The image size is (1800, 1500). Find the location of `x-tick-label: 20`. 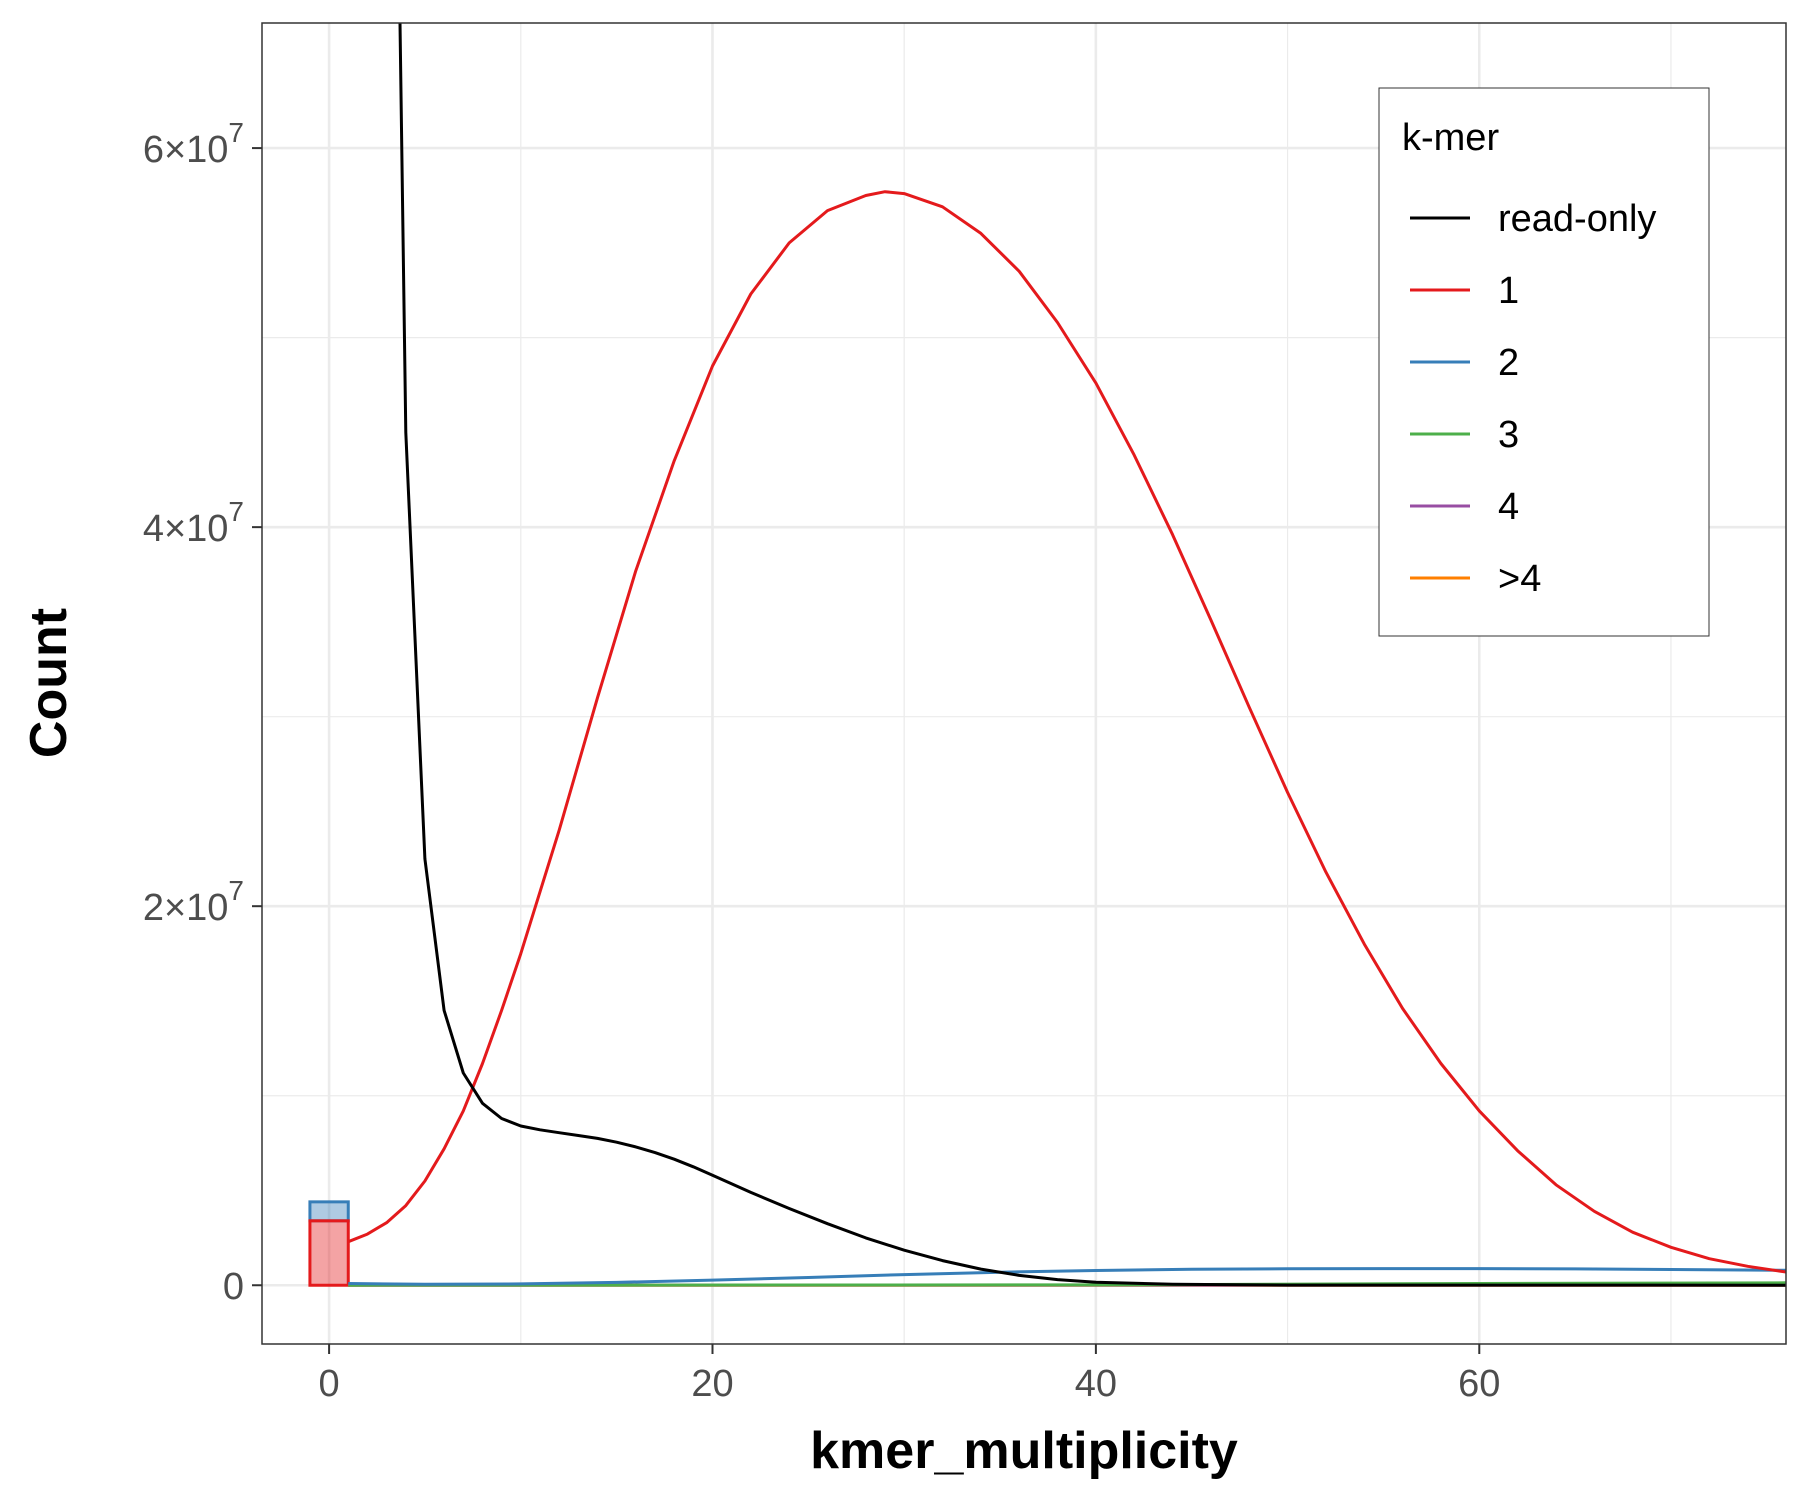

x-tick-label: 20 is located at coordinates (712, 1384).